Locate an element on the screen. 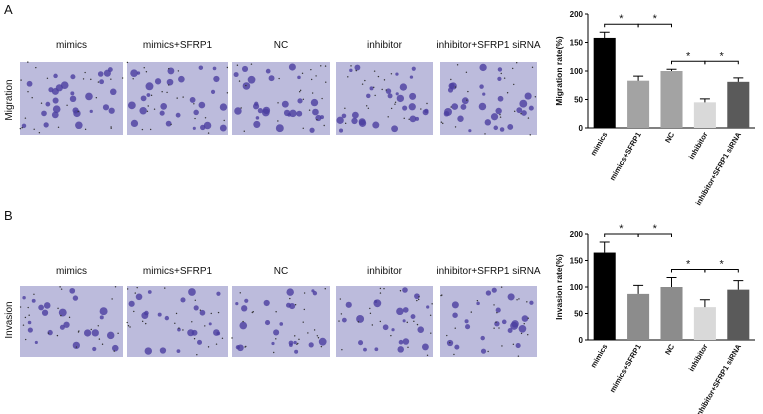 The width and height of the screenshot is (763, 414). y-tick-label: 150 is located at coordinates (577, 261).